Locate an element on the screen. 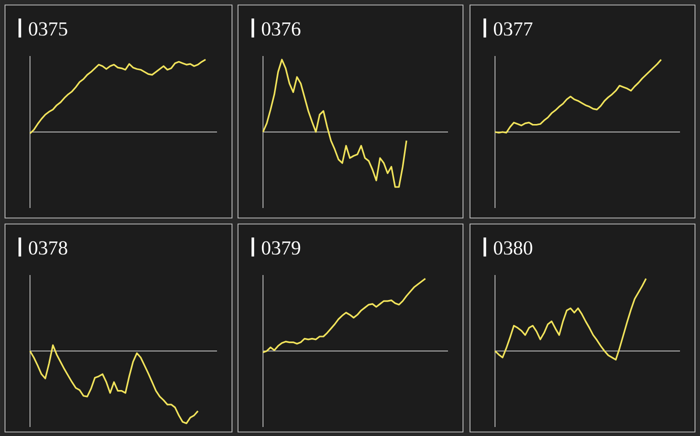 The height and width of the screenshot is (436, 700). chart-title: 0375 is located at coordinates (48, 29).